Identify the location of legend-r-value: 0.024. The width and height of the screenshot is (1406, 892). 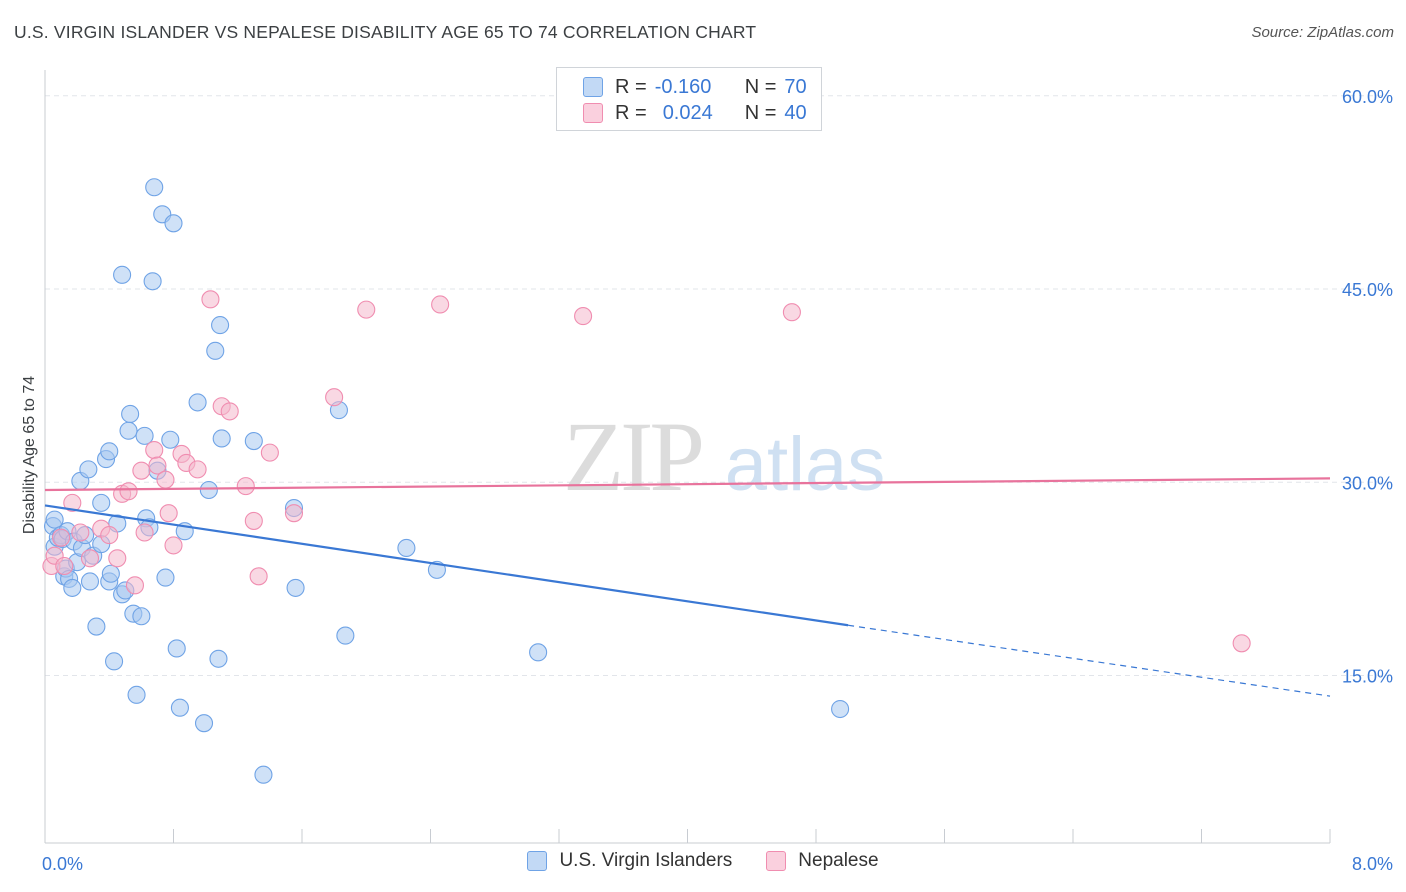
(687, 112).